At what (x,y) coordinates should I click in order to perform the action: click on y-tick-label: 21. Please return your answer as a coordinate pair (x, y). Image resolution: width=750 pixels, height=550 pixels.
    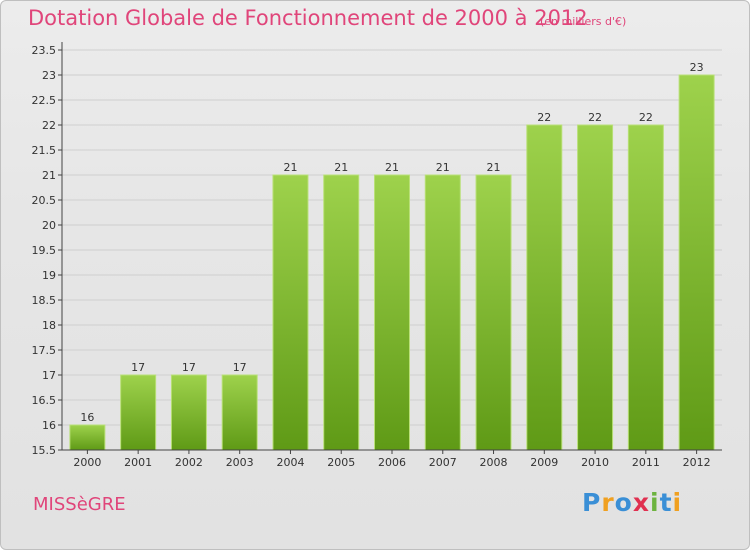
    Looking at the image, I should click on (49, 175).